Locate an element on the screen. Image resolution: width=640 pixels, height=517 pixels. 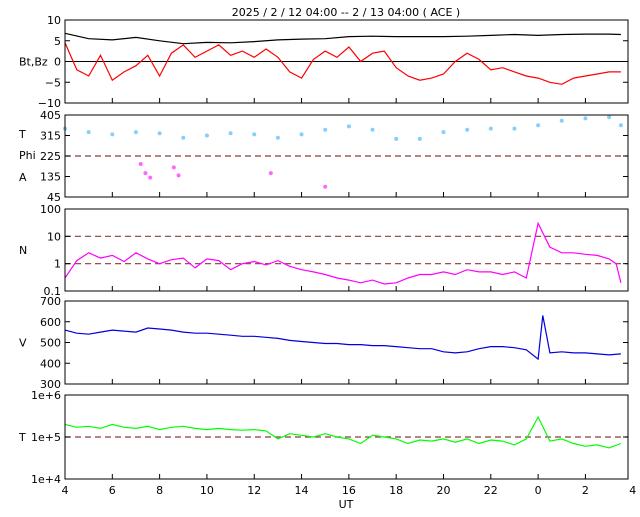
panel-frame-density is located at coordinates (346, 250).